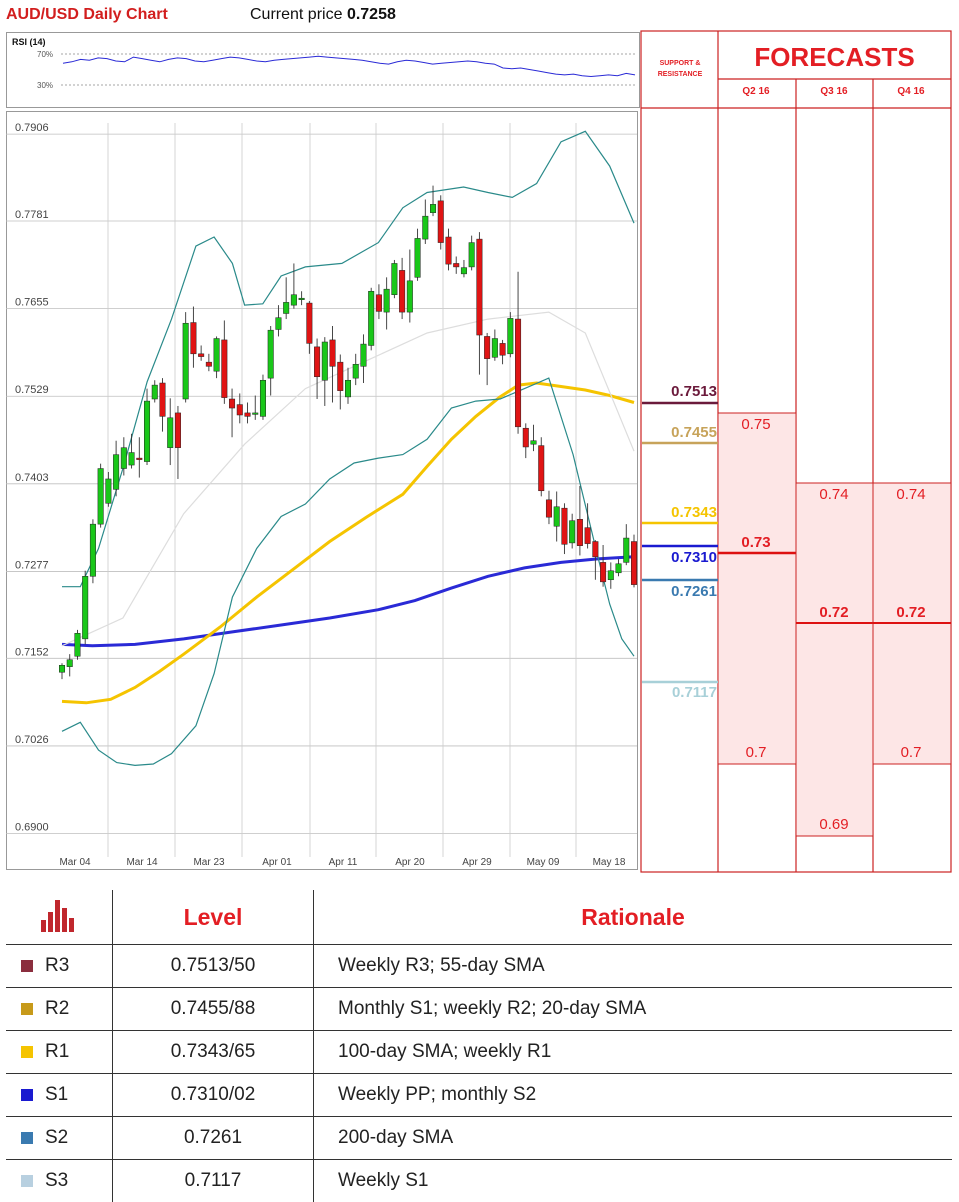  I want to click on rsi-plot, so click(323, 70).